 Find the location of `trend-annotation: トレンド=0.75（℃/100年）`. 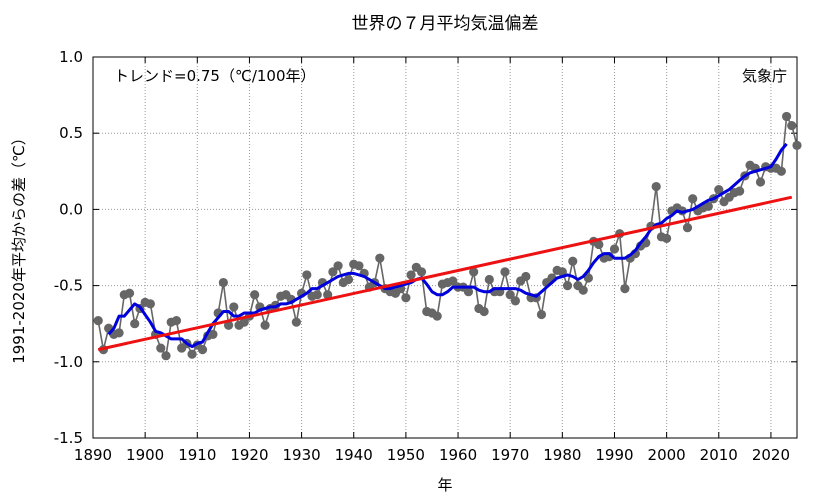

trend-annotation: トレンド=0.75（℃/100年） is located at coordinates (215, 76).